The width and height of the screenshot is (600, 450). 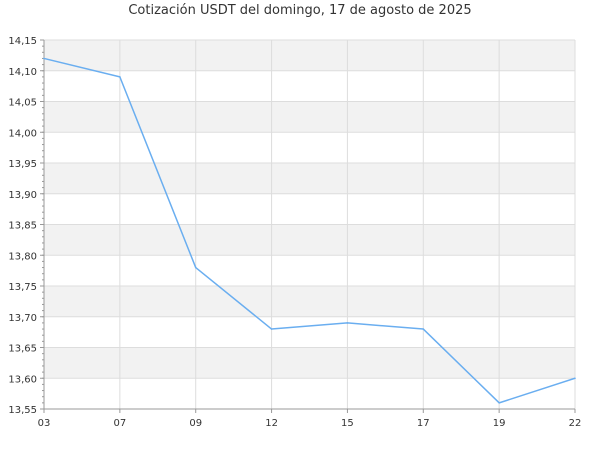 What do you see at coordinates (119, 423) in the screenshot?
I see `x-tick-label: 07` at bounding box center [119, 423].